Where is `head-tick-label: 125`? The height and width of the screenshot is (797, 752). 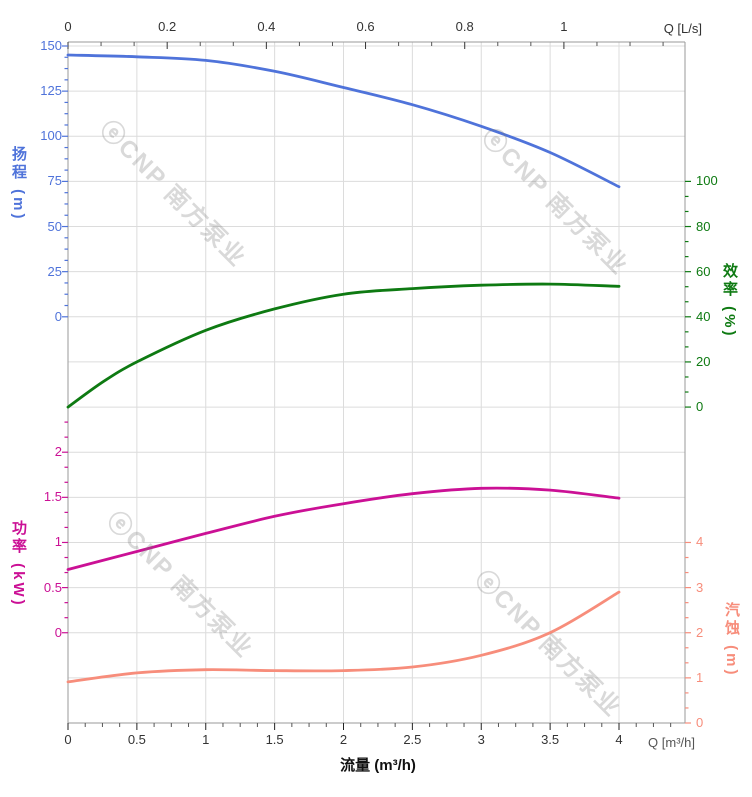 head-tick-label: 125 is located at coordinates (51, 91).